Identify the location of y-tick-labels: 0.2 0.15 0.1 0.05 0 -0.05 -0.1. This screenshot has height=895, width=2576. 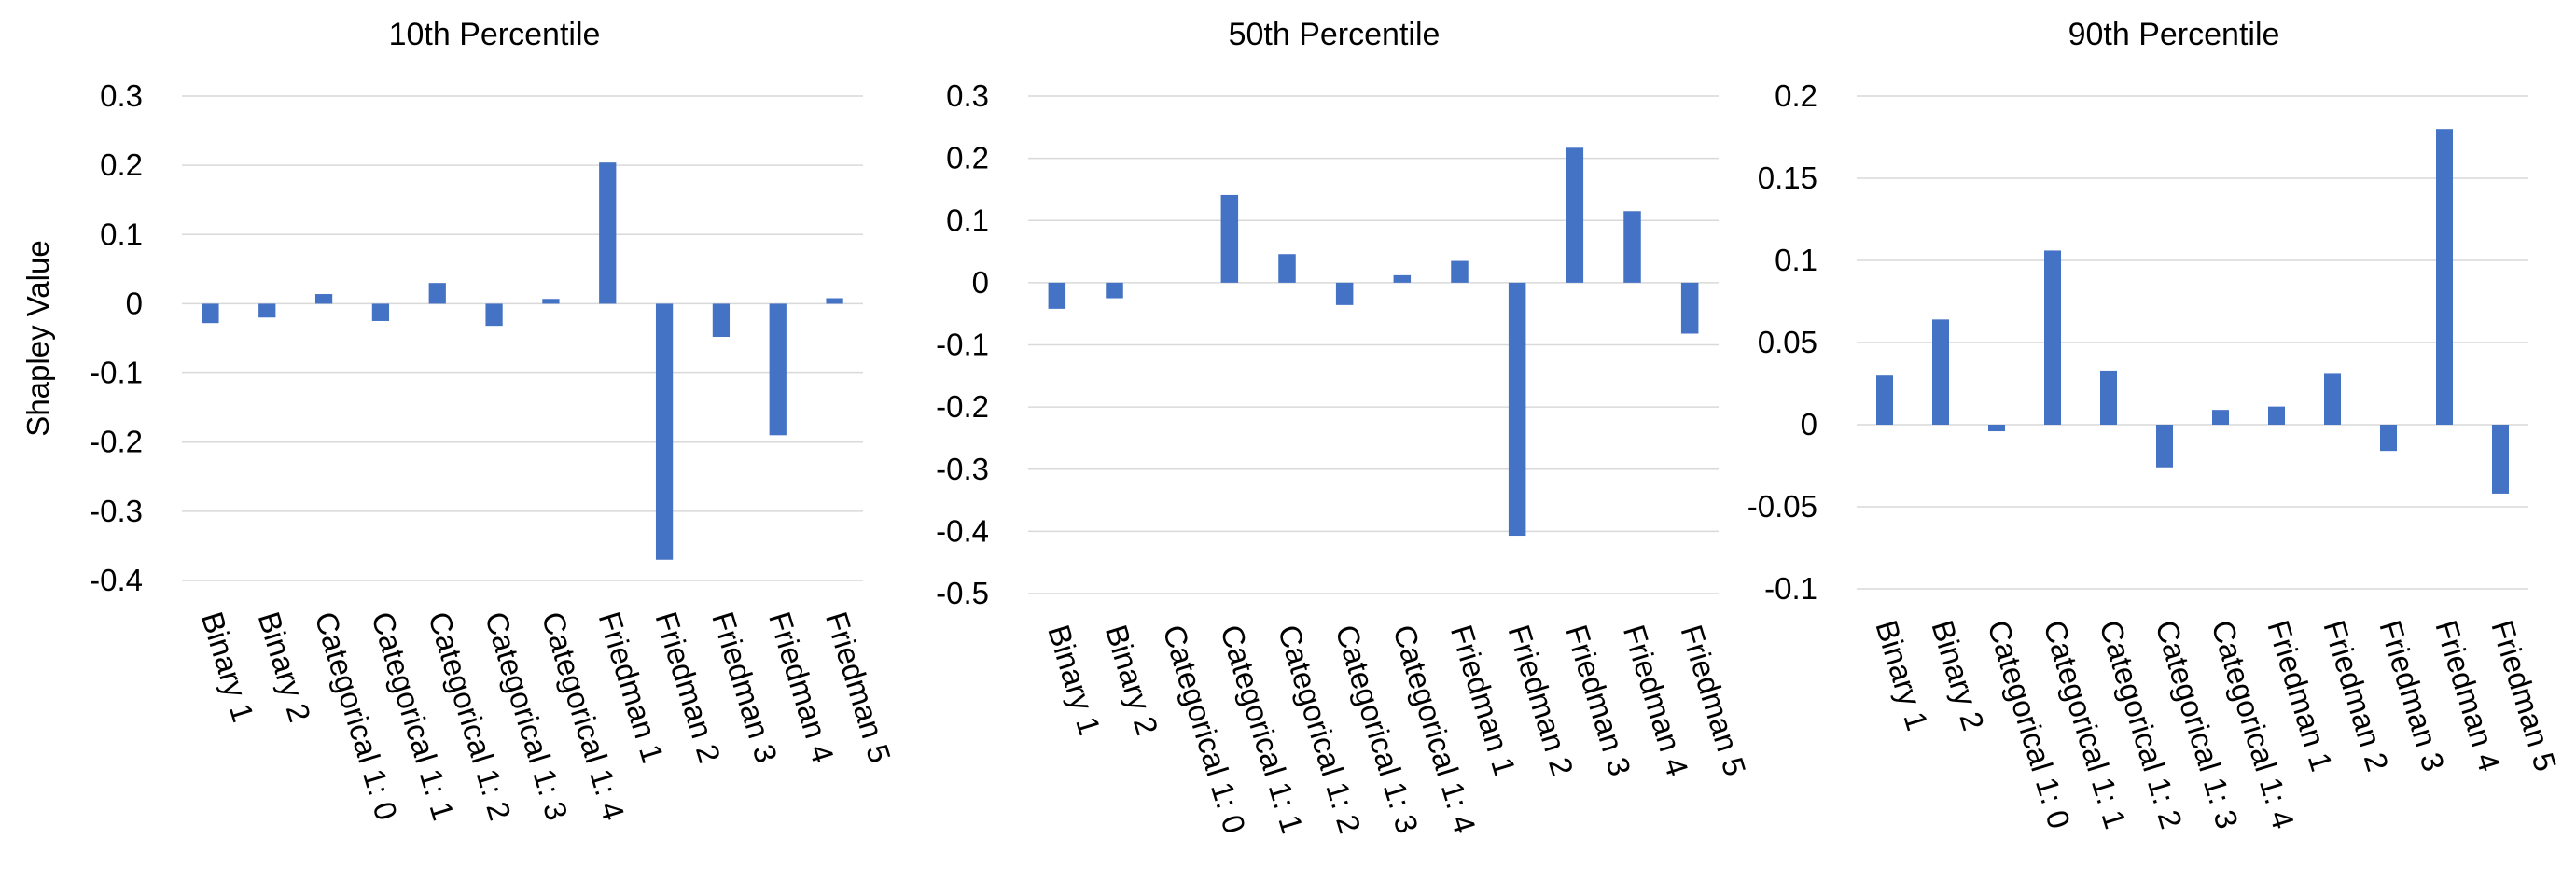
(1782, 342).